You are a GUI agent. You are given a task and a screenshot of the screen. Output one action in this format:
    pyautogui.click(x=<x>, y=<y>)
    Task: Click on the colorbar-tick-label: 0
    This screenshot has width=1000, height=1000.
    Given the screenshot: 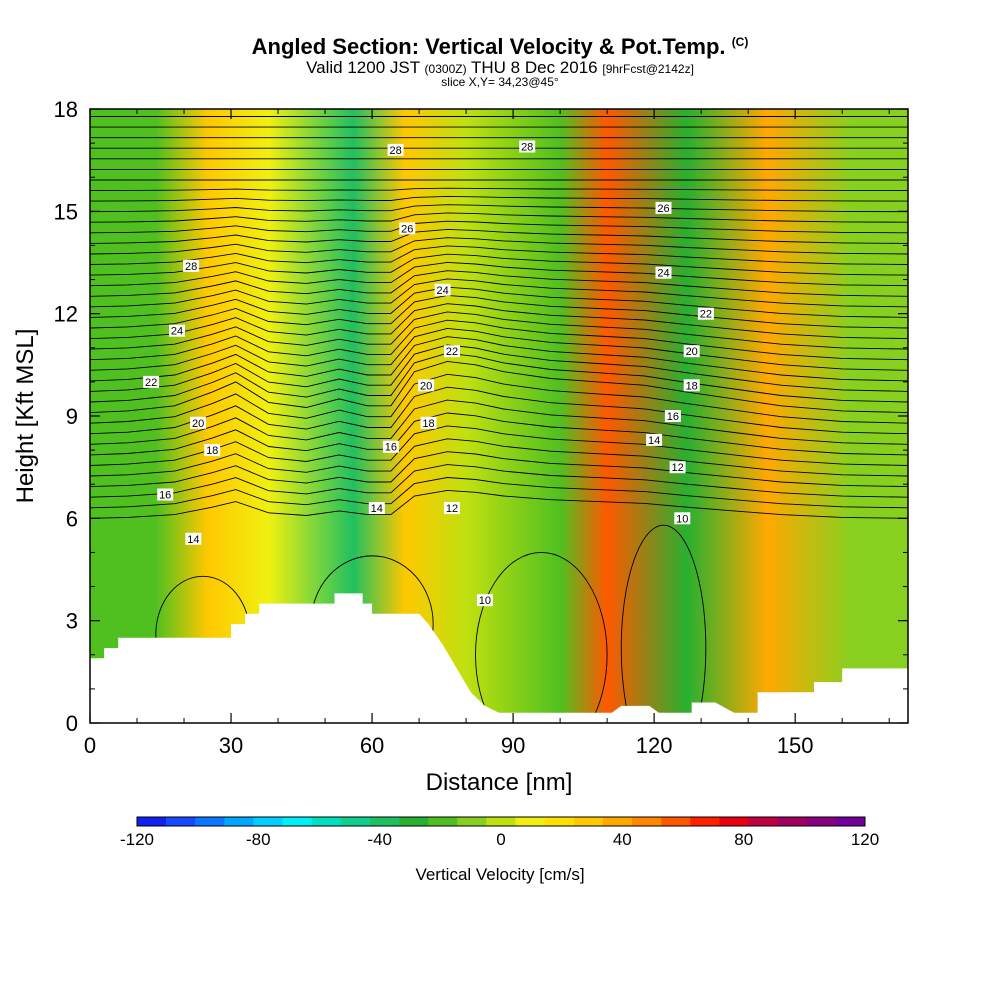 What is the action you would take?
    pyautogui.click(x=500, y=839)
    